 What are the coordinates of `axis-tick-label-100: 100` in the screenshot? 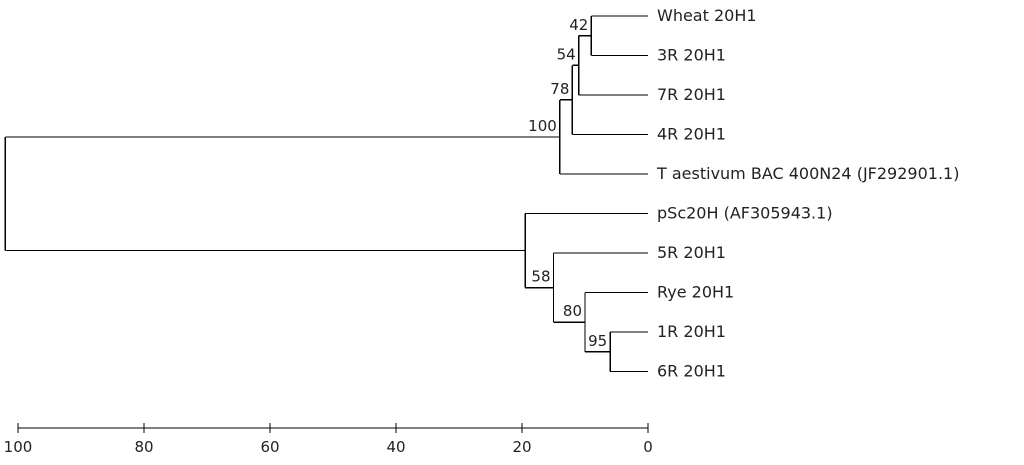 It's located at (18, 447).